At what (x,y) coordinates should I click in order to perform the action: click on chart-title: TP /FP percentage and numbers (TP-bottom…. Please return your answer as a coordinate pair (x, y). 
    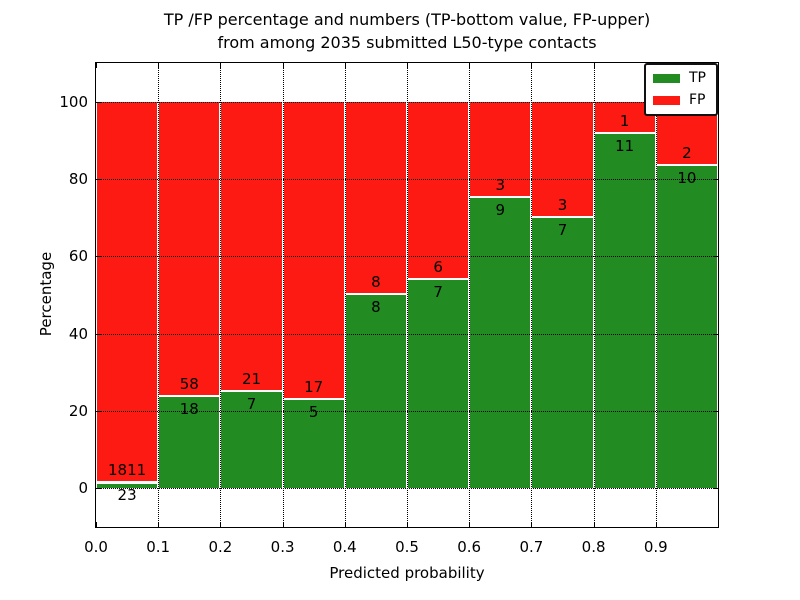
    Looking at the image, I should click on (407, 31).